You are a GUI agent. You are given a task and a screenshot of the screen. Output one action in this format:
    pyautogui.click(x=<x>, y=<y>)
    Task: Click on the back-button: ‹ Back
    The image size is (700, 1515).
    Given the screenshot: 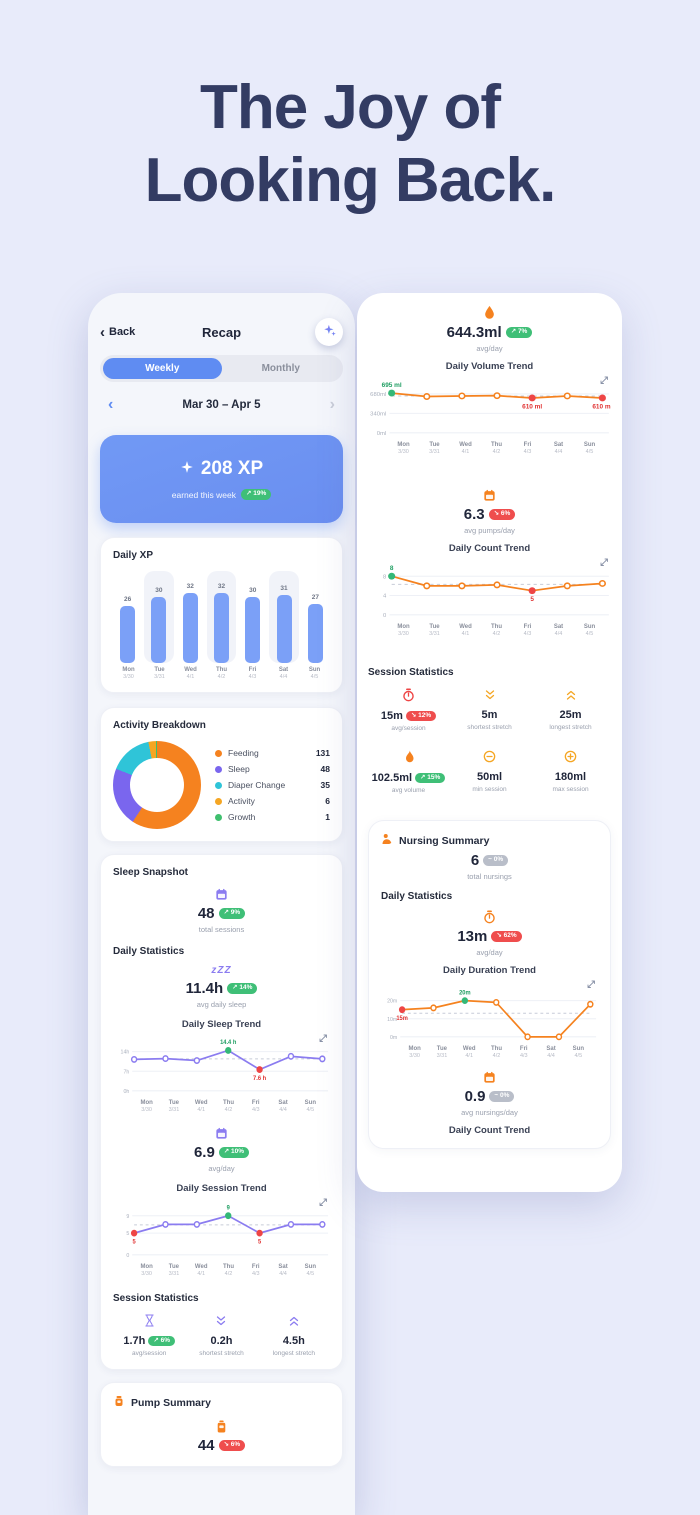 What is the action you would take?
    pyautogui.click(x=117, y=332)
    